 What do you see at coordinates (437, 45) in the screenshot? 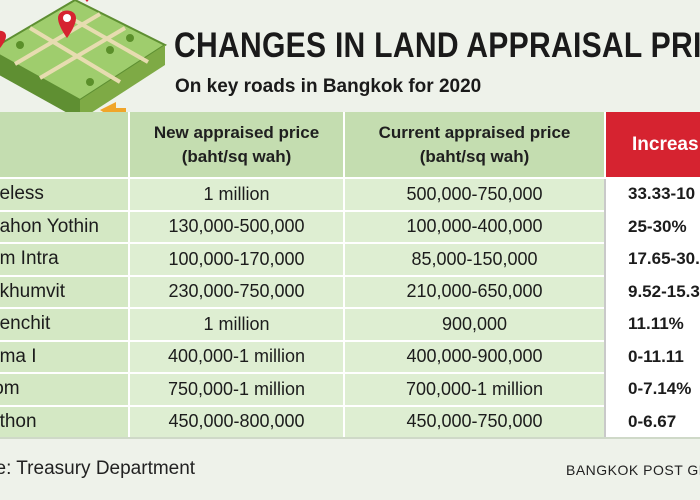
I see `page-title: CHANGES IN LAND APPRAISAL PRIC` at bounding box center [437, 45].